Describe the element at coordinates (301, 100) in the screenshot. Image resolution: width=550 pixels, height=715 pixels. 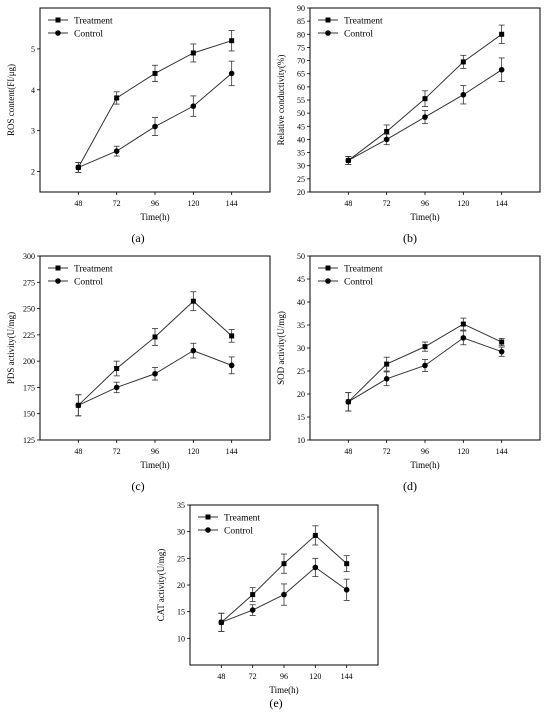
I see `y-tick-label: 55` at that location.